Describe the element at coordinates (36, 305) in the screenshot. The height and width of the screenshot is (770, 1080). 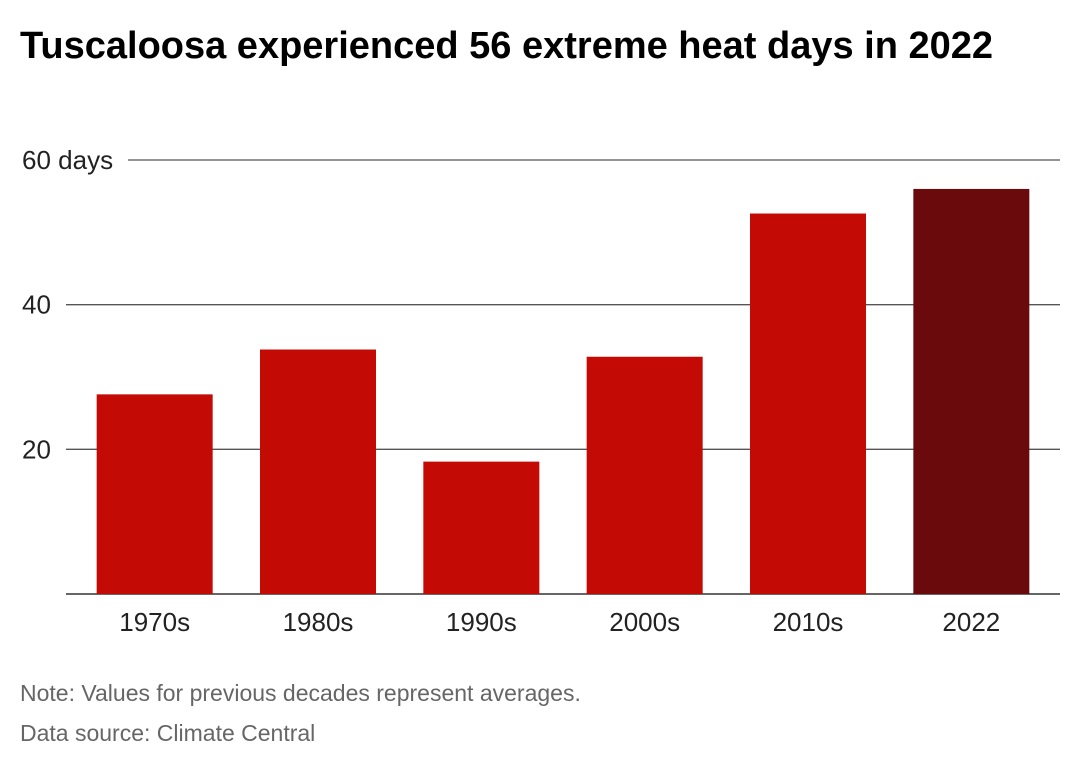
I see `y-tick-label: 40` at that location.